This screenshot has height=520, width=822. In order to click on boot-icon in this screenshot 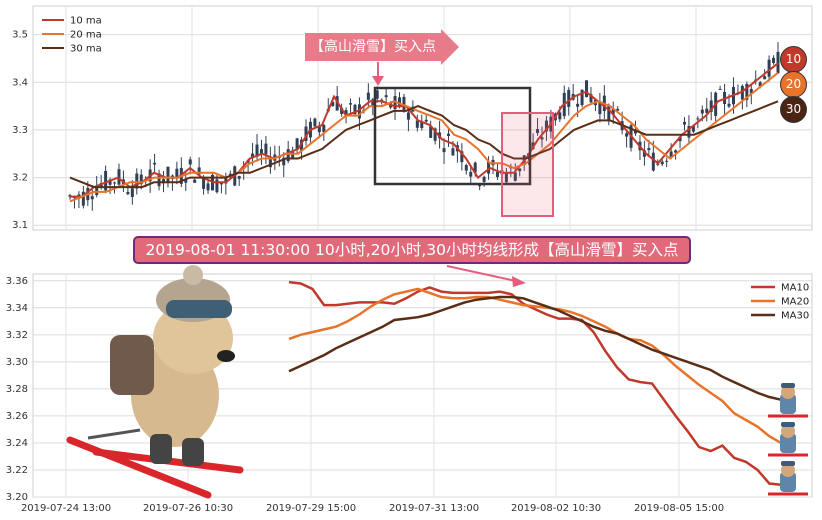, I will do `click(161, 449)`.